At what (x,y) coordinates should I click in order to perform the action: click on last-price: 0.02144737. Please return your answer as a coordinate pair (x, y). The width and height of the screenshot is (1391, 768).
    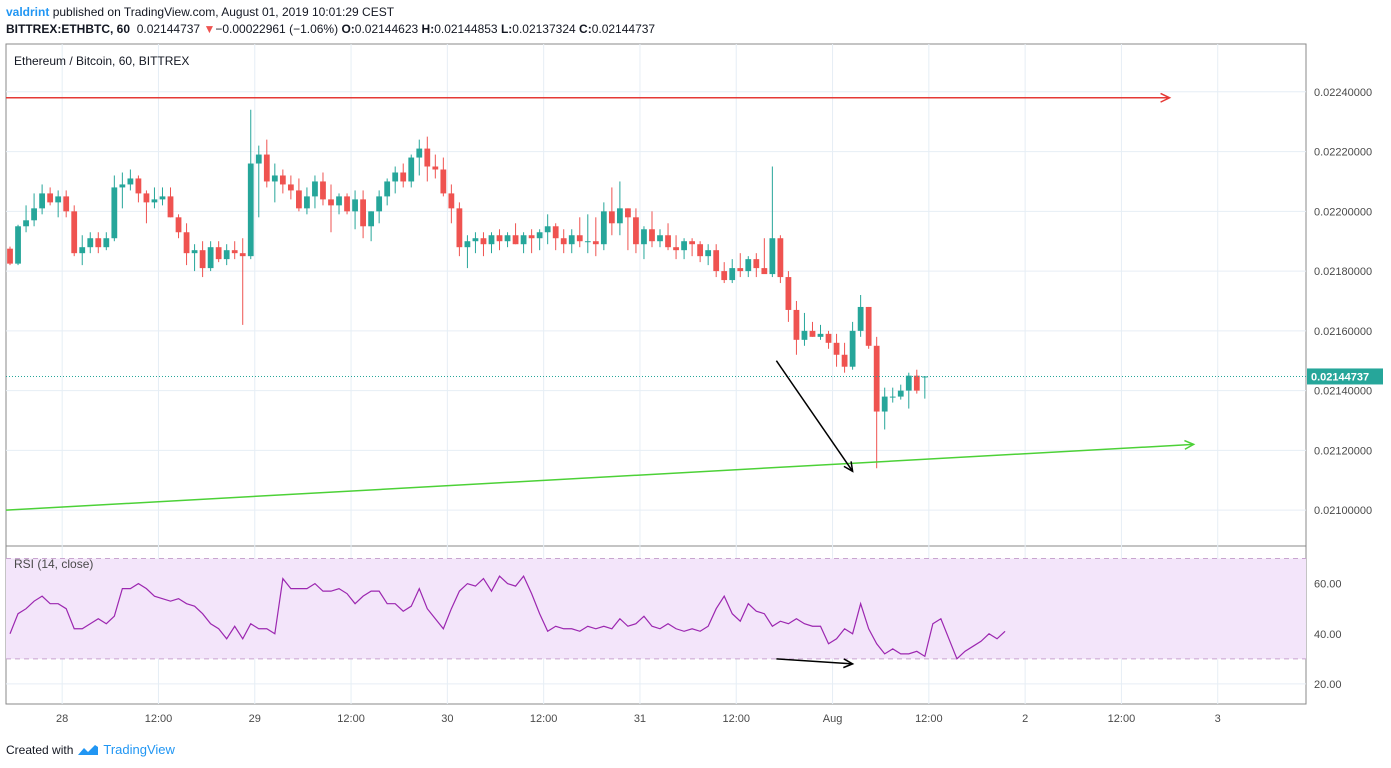
    Looking at the image, I should click on (168, 29).